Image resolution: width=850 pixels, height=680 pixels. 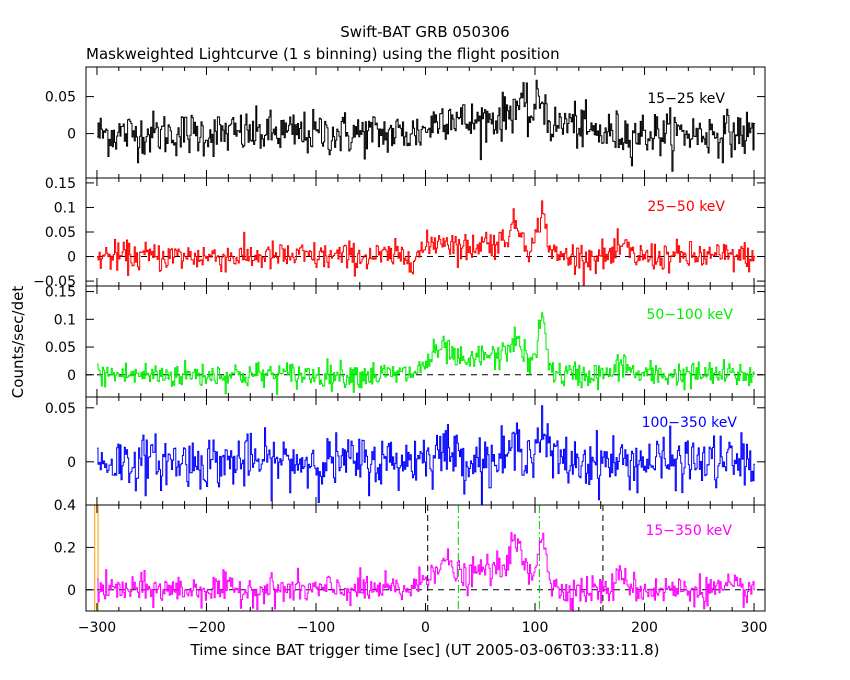 What do you see at coordinates (690, 423) in the screenshot?
I see `band-label: 100−350 keV` at bounding box center [690, 423].